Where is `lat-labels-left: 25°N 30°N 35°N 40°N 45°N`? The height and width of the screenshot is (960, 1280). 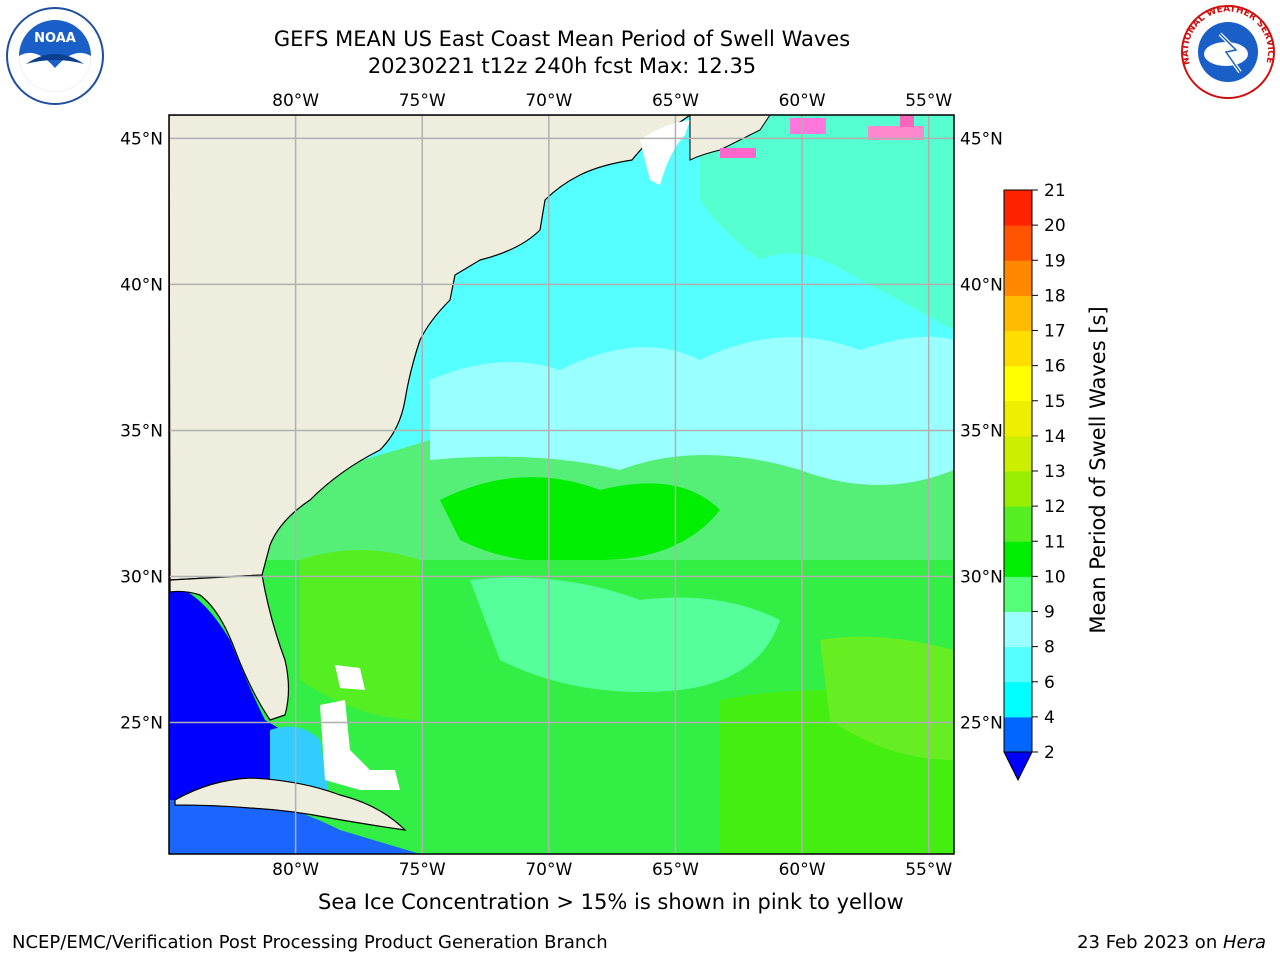
lat-labels-left: 25°N 30°N 35°N 40°N 45°N is located at coordinates (141, 431).